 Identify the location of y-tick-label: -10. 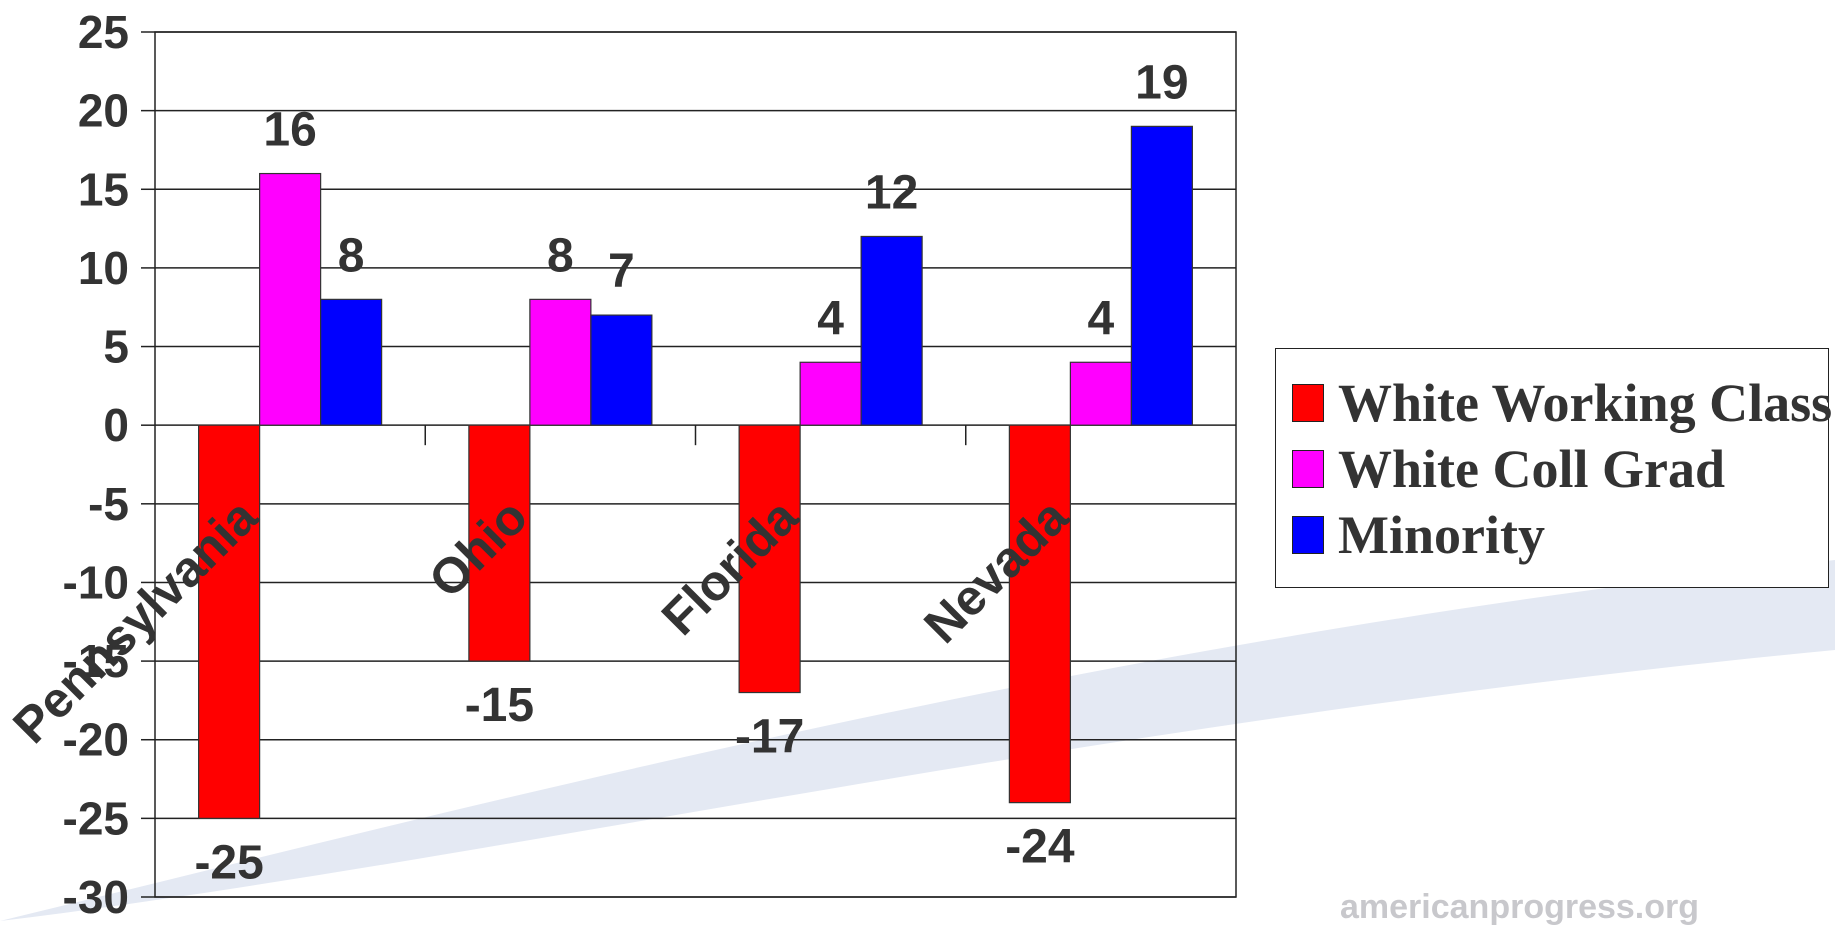
(96, 582).